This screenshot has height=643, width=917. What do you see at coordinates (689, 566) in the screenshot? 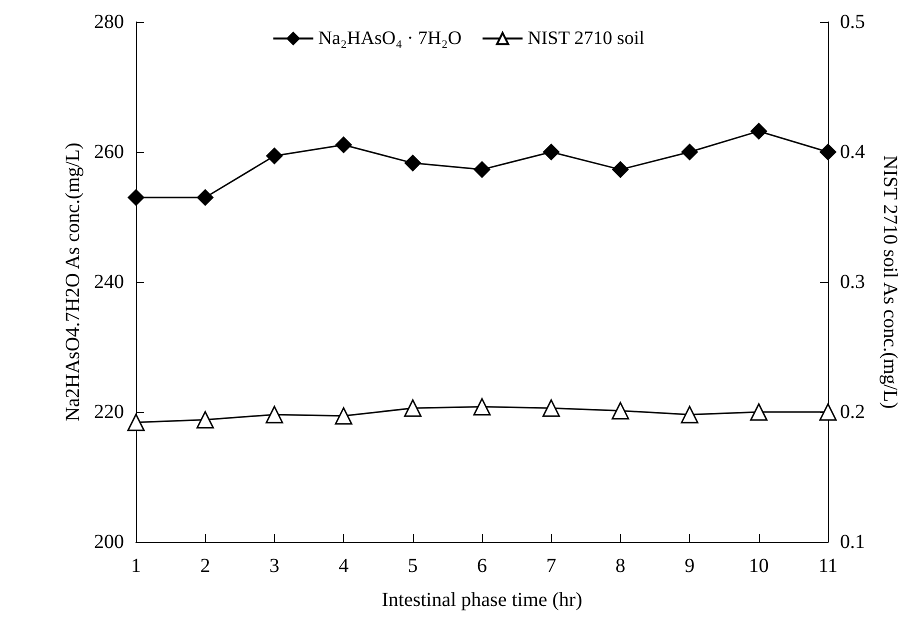
I see `x-tick-label: 9` at bounding box center [689, 566].